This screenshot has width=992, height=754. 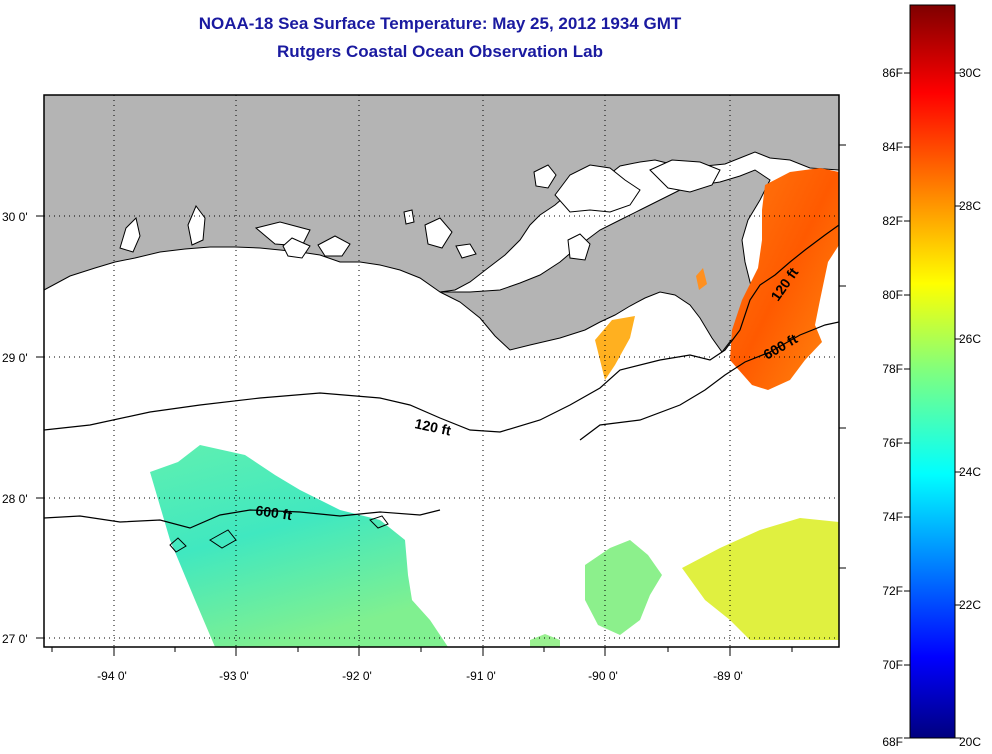 What do you see at coordinates (892, 221) in the screenshot?
I see `colorbar-f-label: 82F` at bounding box center [892, 221].